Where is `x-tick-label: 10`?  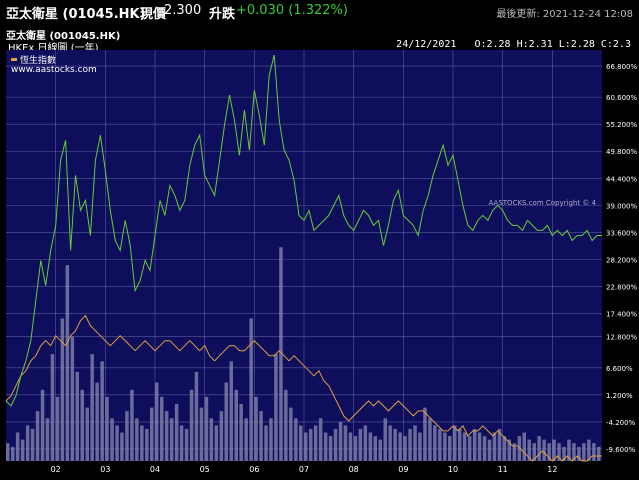 x-tick-label: 10 is located at coordinates (453, 469).